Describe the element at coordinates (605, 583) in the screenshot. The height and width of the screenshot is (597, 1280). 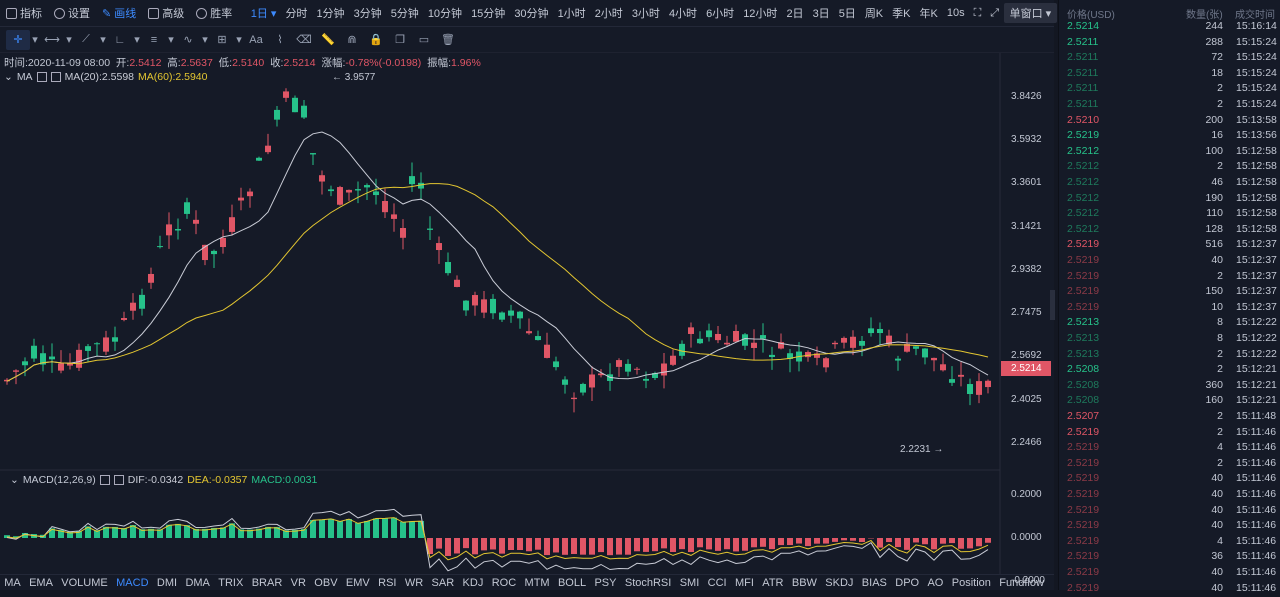
I see `indicator-tab: PSY` at that location.